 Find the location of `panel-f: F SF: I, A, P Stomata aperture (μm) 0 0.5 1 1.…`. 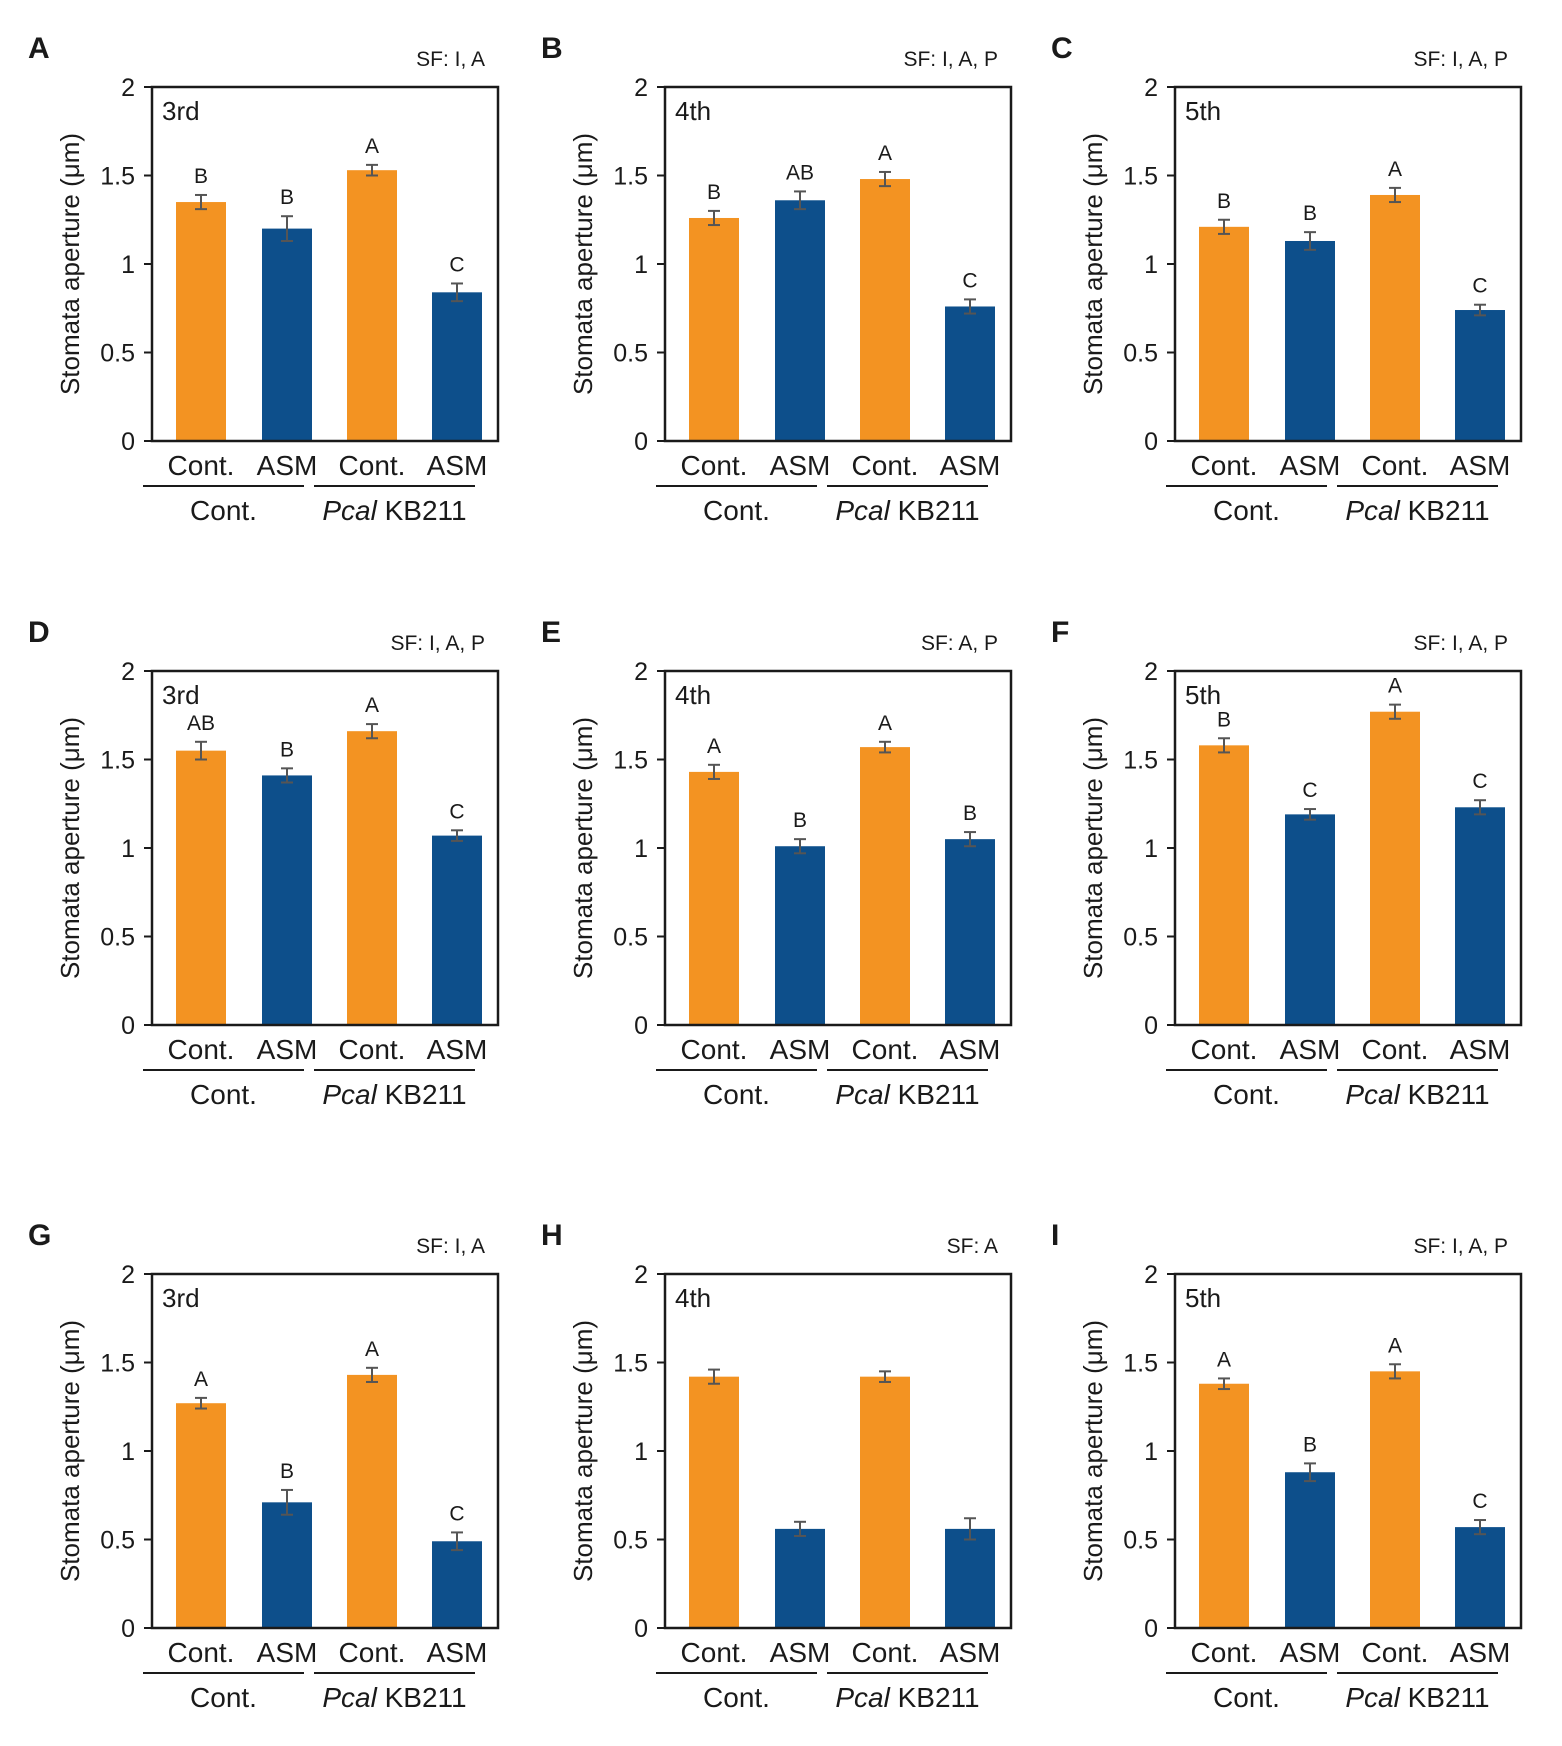

panel-f: F SF: I, A, P Stomata aperture (μm) 0 0.5 1 1.… is located at coordinates (1287, 863).